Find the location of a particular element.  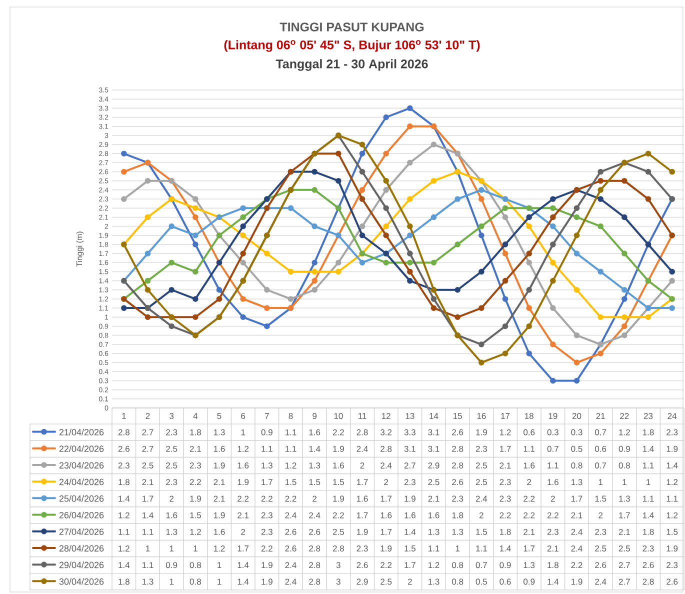

legend-label: 29/04/2026 is located at coordinates (81, 565).